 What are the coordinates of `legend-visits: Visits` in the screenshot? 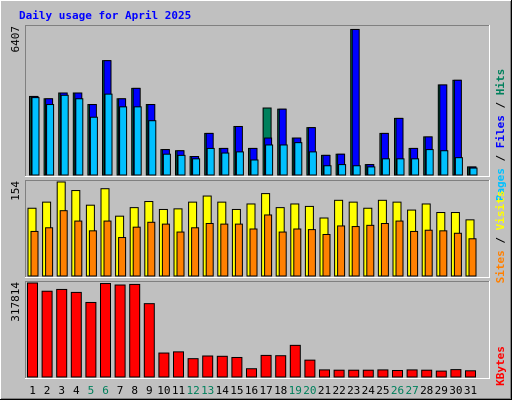 It's located at (500, 211).